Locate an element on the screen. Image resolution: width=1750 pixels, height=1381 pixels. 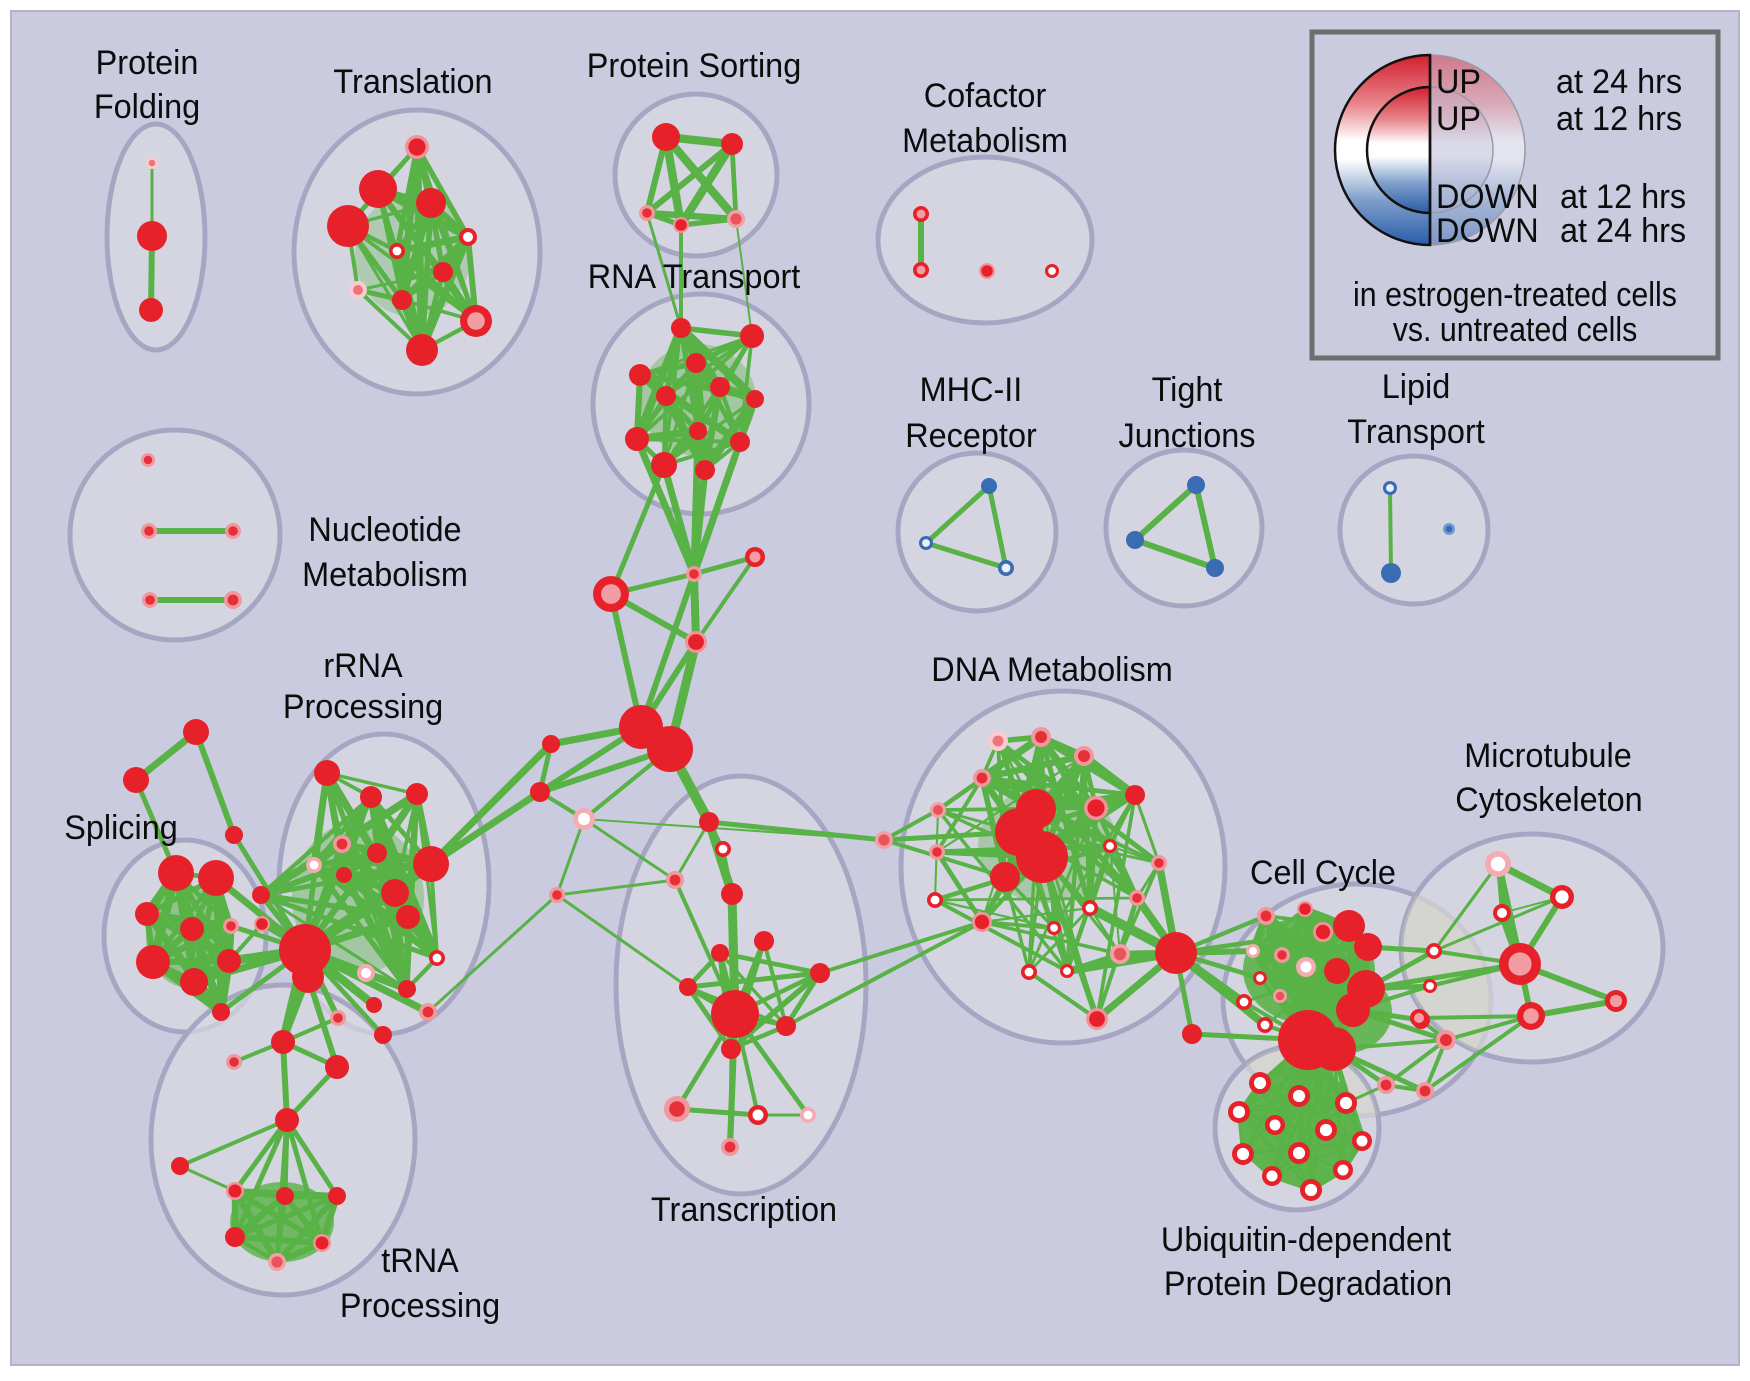
svg-text: Folding is located at coordinates (147, 107).